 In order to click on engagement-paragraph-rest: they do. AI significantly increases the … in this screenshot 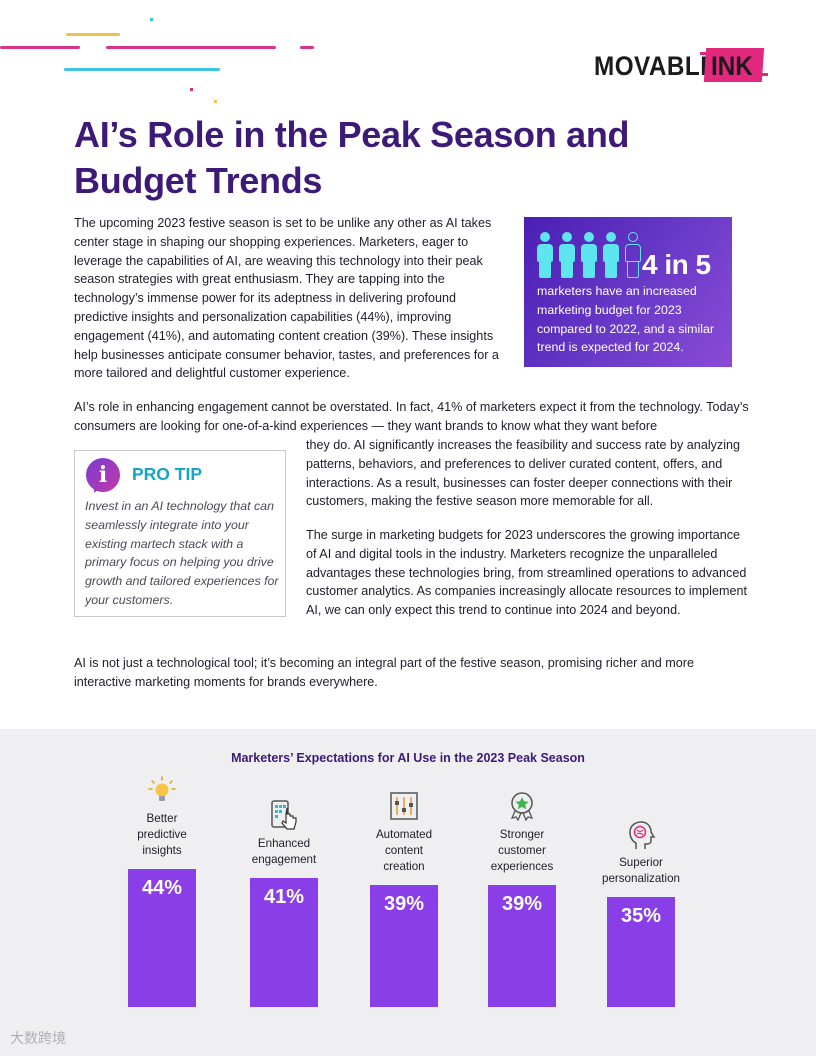, I will do `click(523, 473)`.